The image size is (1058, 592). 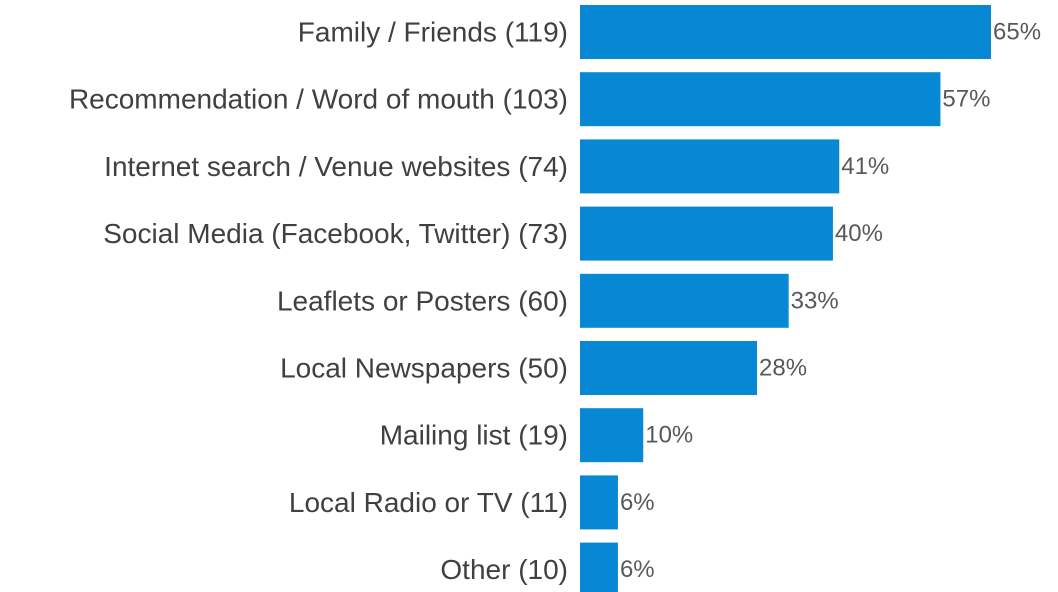 What do you see at coordinates (859, 233) in the screenshot?
I see `value-label-3: 40%` at bounding box center [859, 233].